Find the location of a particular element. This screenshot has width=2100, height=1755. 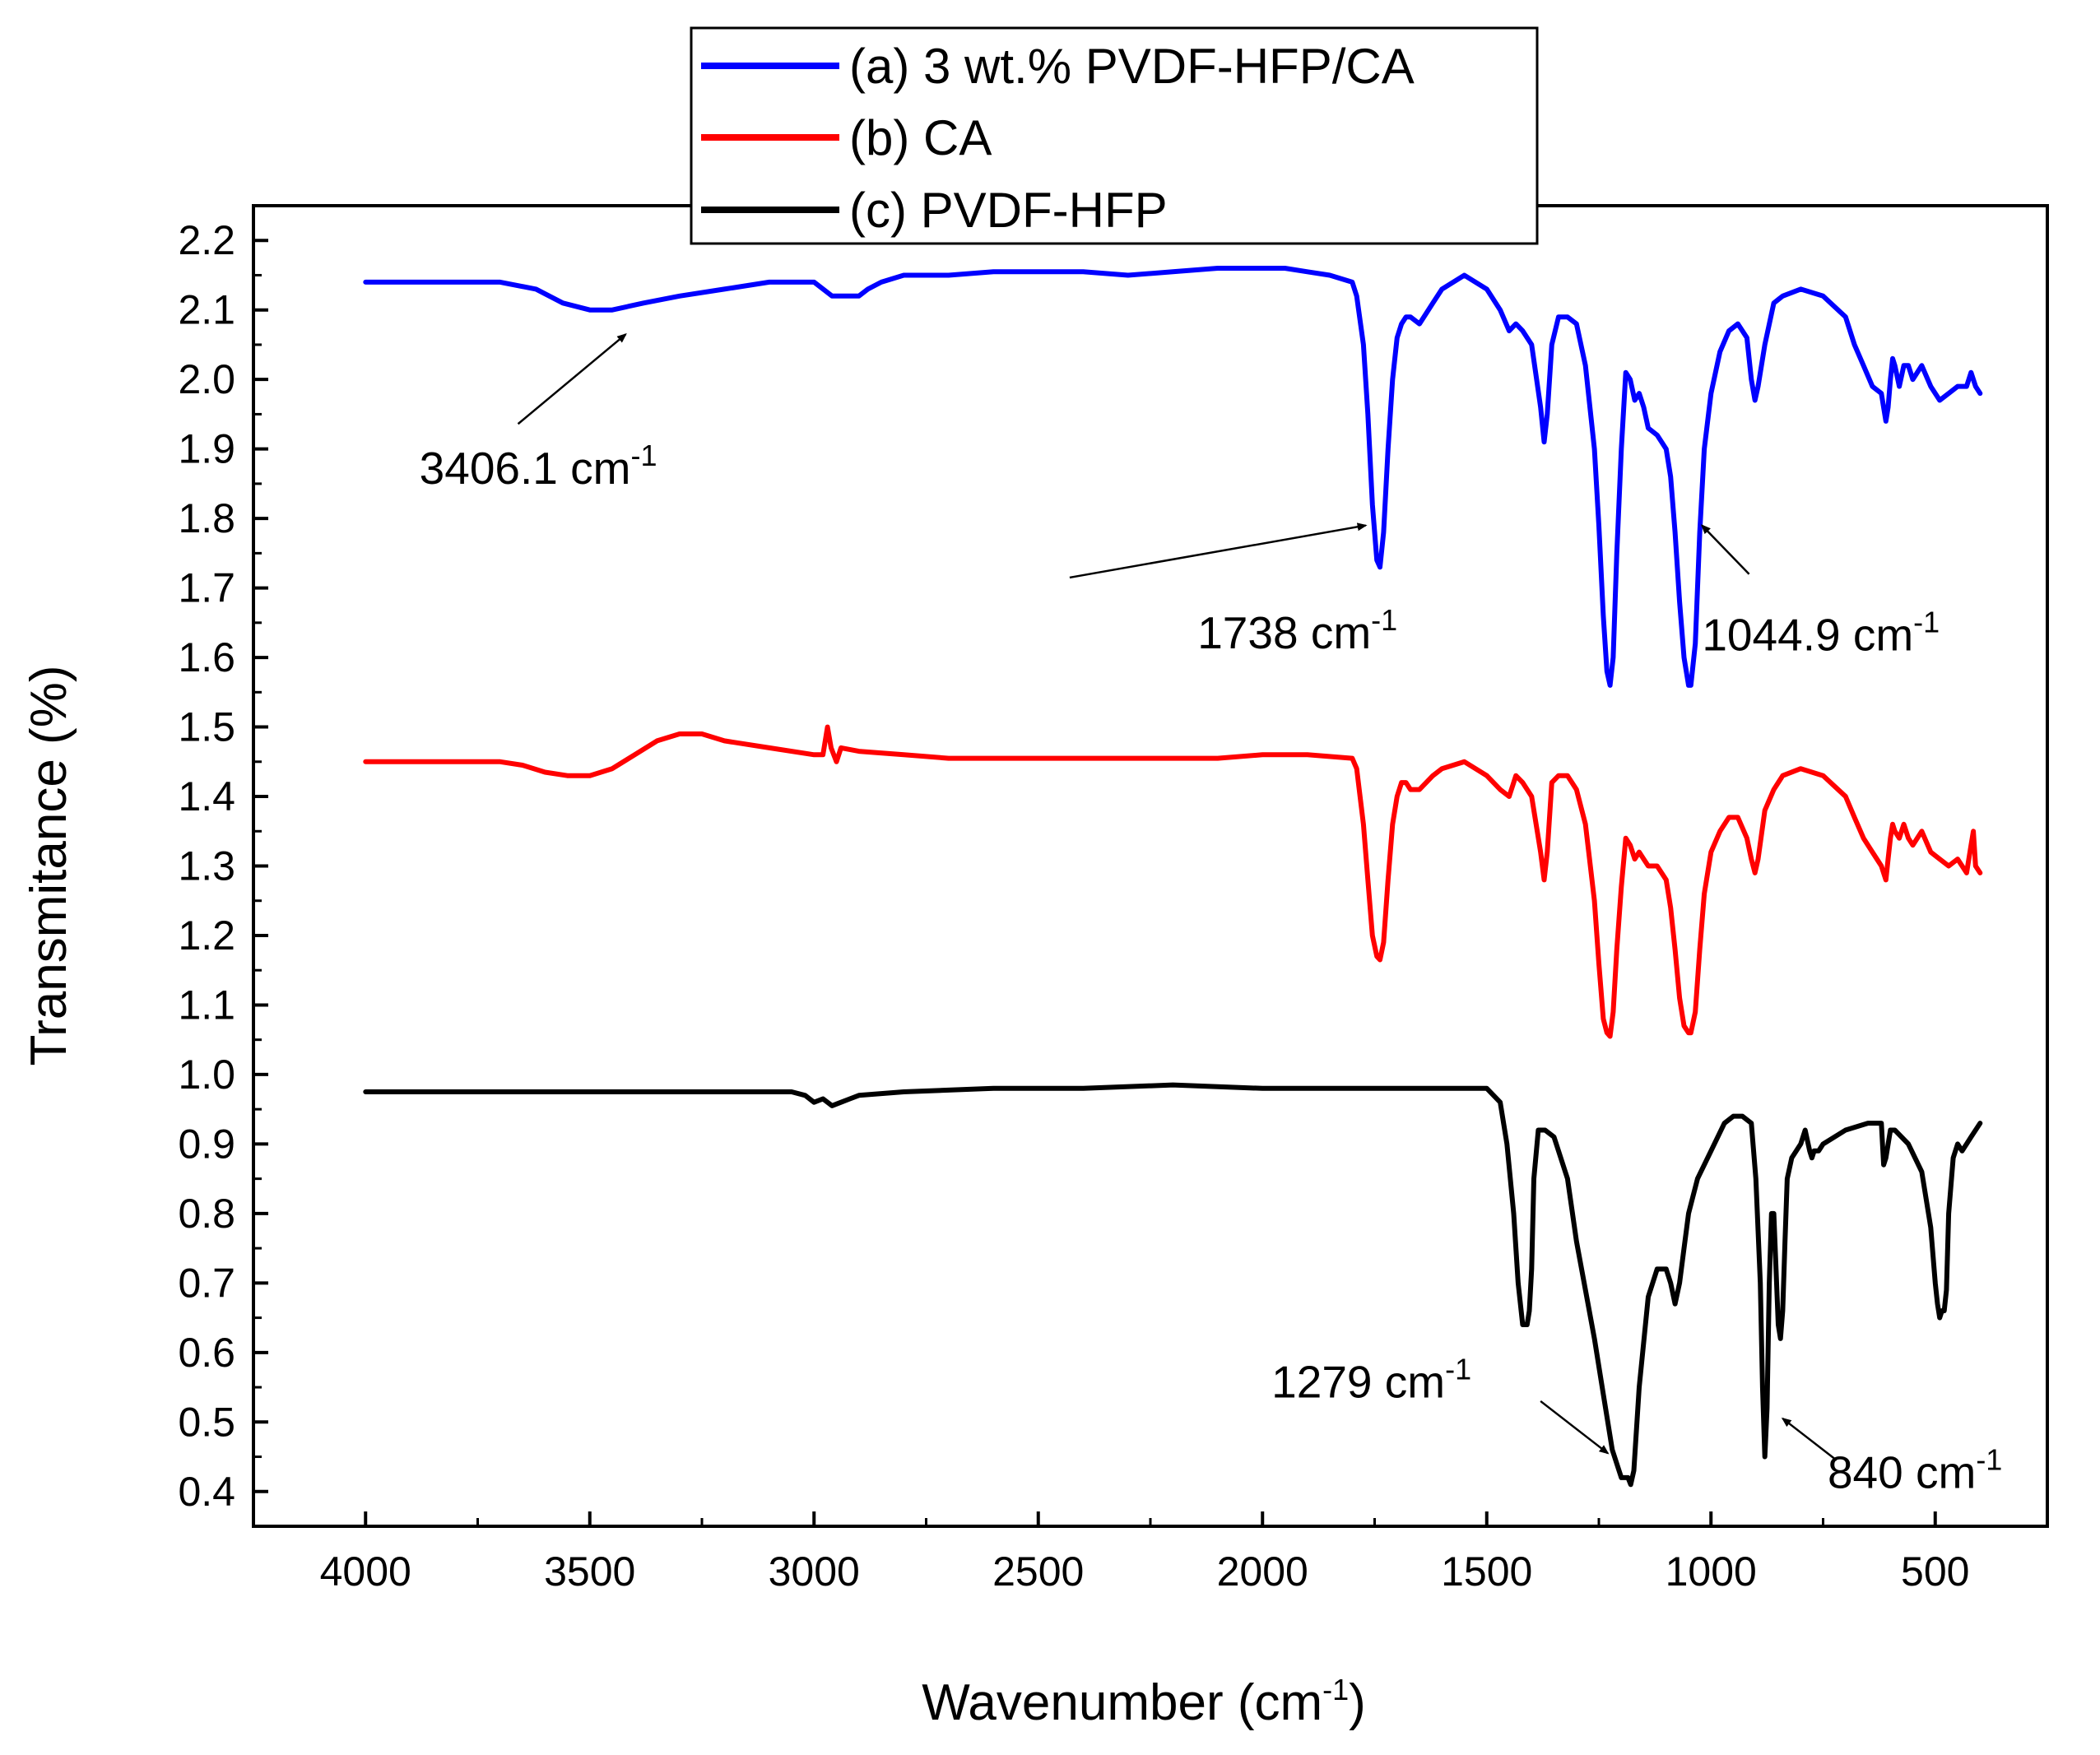

x-axis-title: Wavenumber (cm-1) is located at coordinates (1144, 1702).